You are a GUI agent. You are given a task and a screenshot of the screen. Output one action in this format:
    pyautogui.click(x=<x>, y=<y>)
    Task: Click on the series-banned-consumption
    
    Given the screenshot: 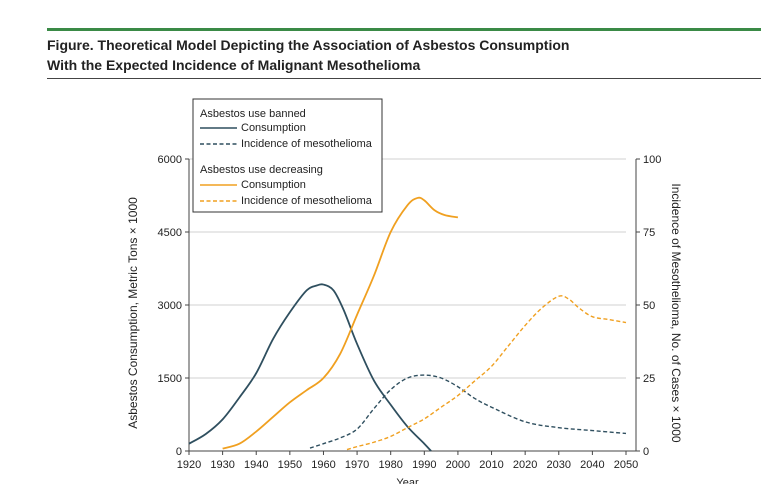 What is the action you would take?
    pyautogui.click(x=310, y=367)
    